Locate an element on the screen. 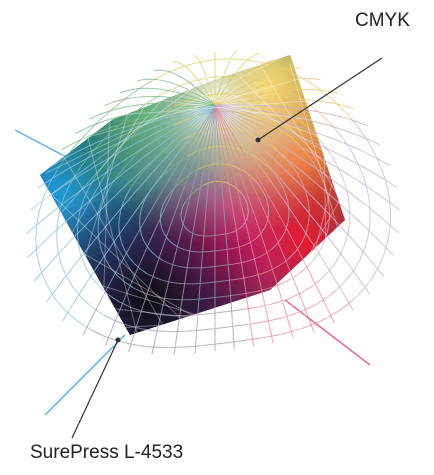 This screenshot has height=475, width=434. cyan-axis-lower is located at coordinates (85, 375).